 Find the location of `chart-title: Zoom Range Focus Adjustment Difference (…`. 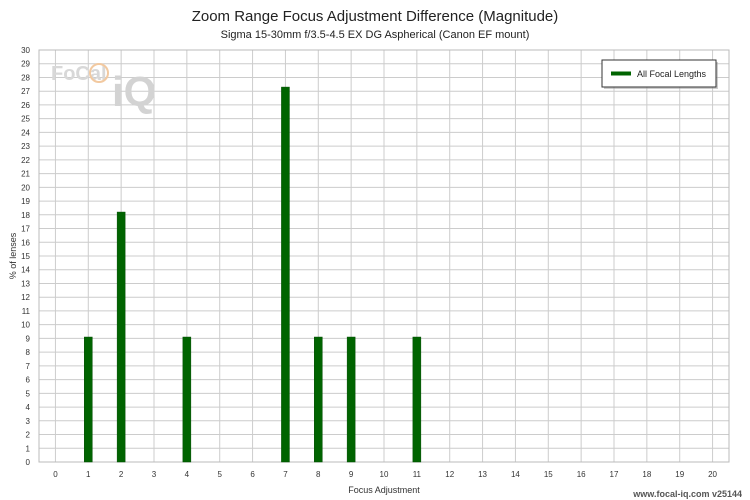

chart-title: Zoom Range Focus Adjustment Difference (… is located at coordinates (375, 16).